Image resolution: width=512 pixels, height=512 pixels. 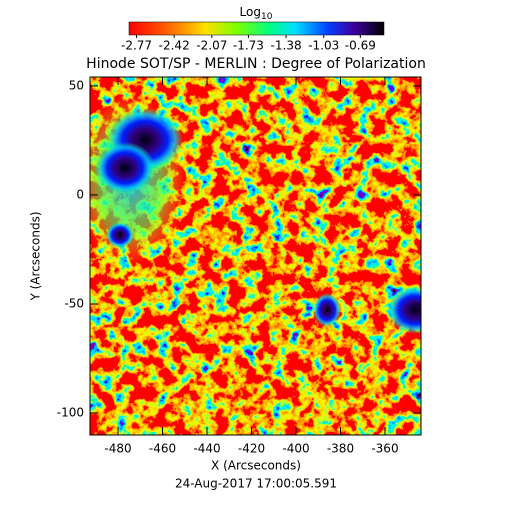 I want to click on x-tick-label: -460, so click(x=162, y=449).